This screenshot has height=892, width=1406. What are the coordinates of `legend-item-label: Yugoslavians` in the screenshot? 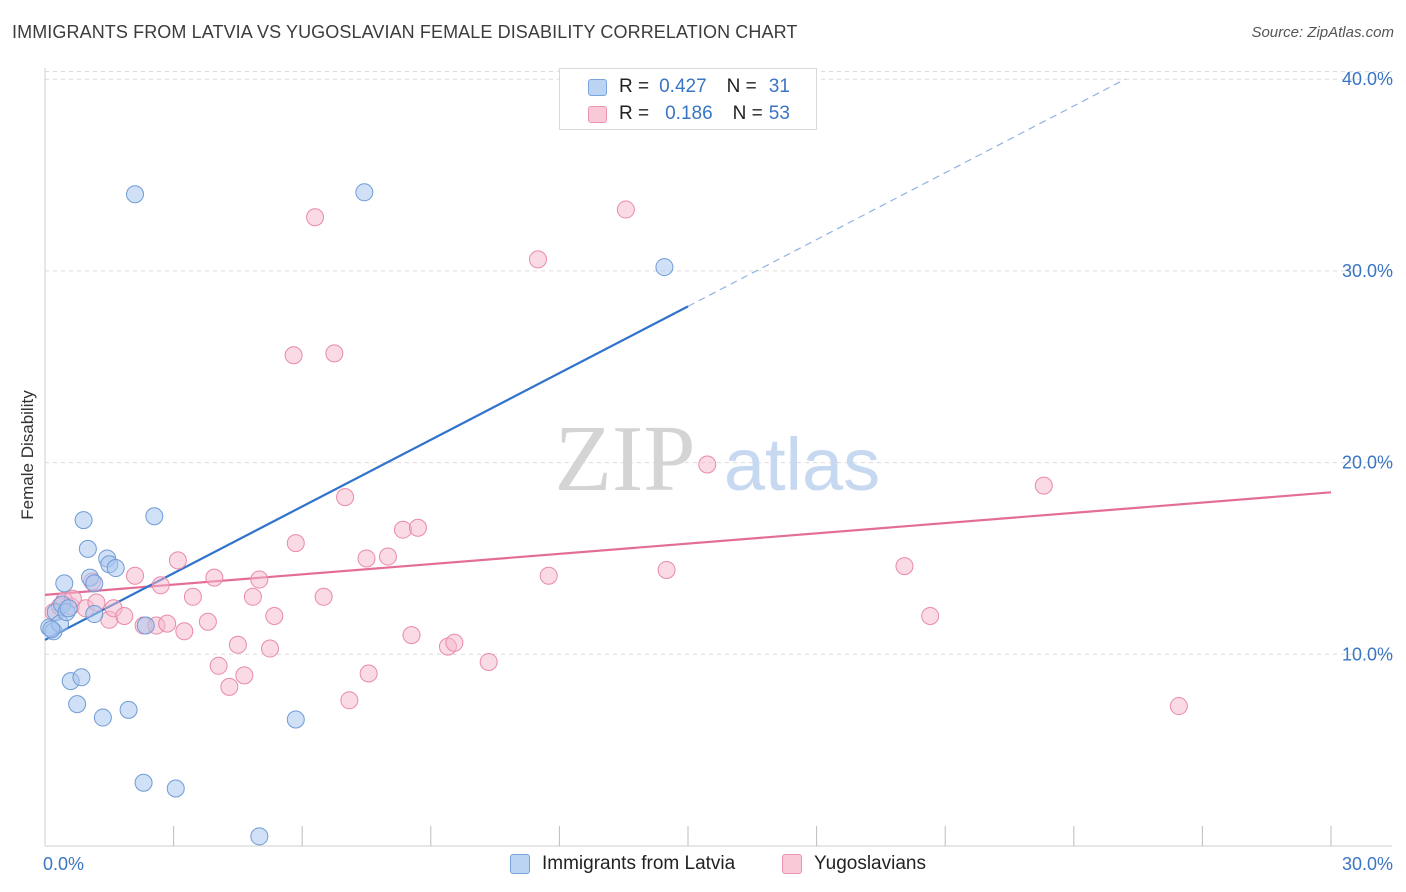 It's located at (870, 863).